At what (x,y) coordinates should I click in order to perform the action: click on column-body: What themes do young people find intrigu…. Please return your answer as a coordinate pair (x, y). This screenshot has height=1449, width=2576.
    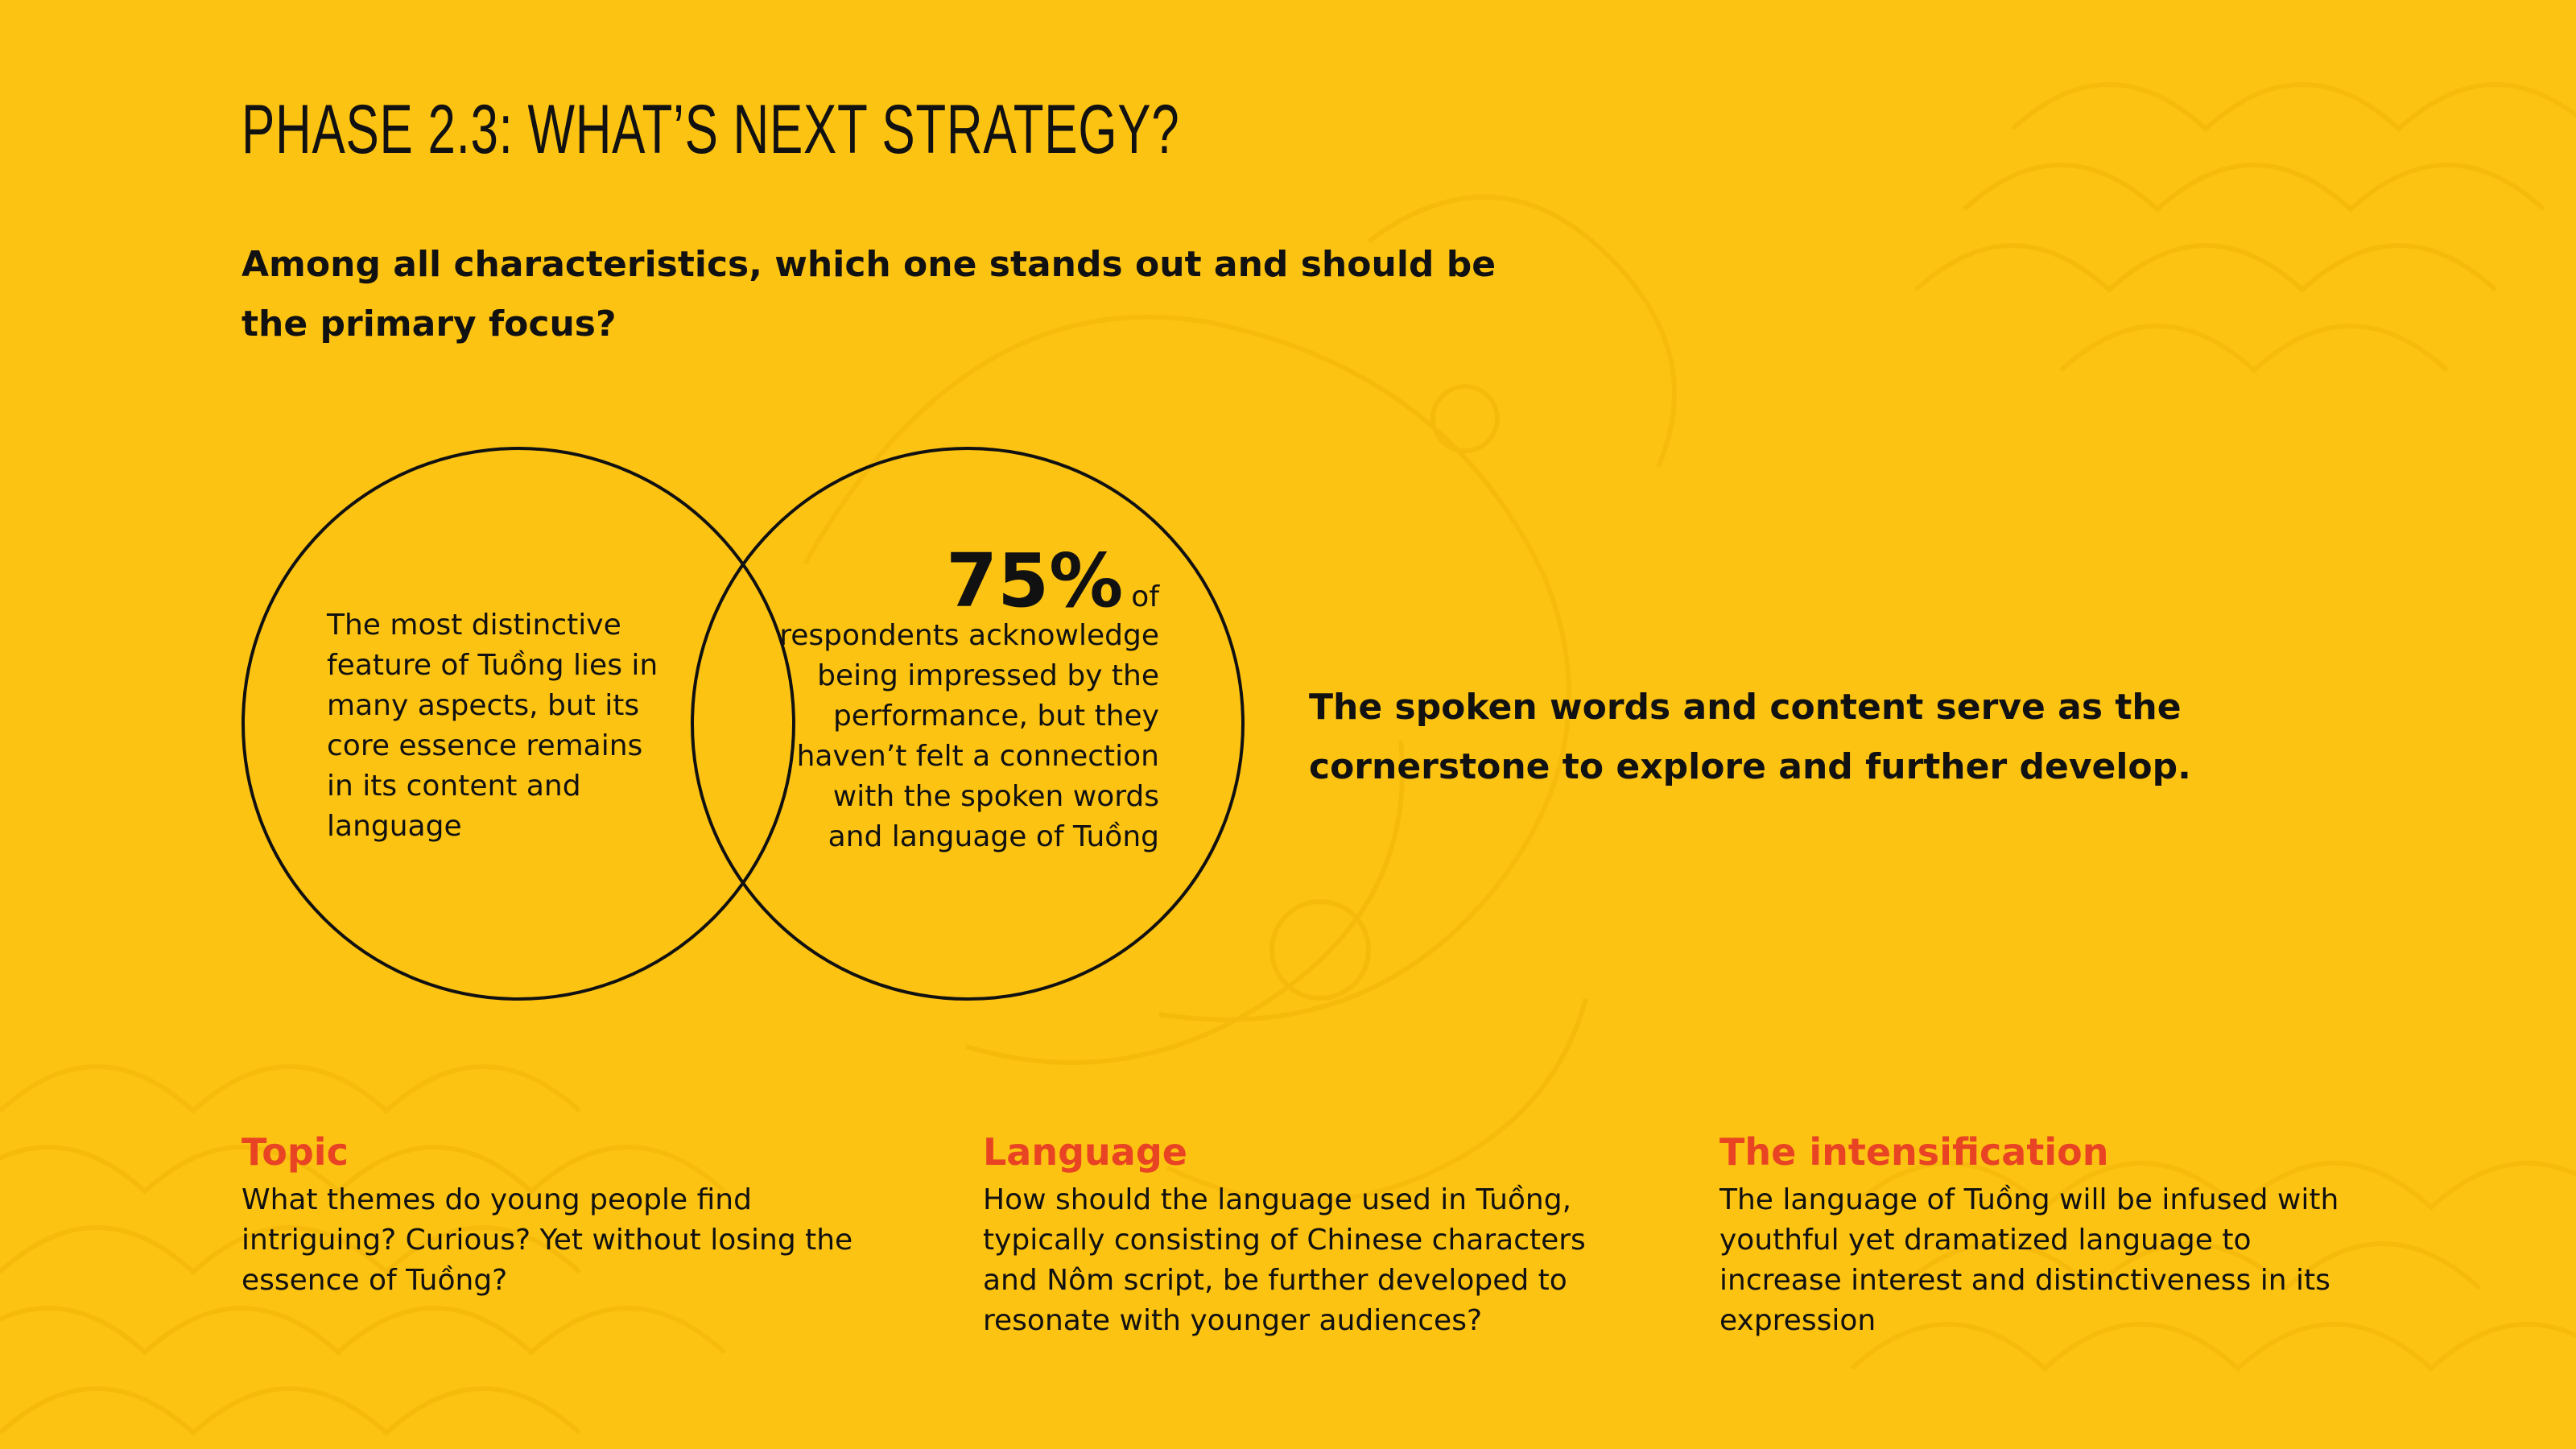
    Looking at the image, I should click on (547, 1240).